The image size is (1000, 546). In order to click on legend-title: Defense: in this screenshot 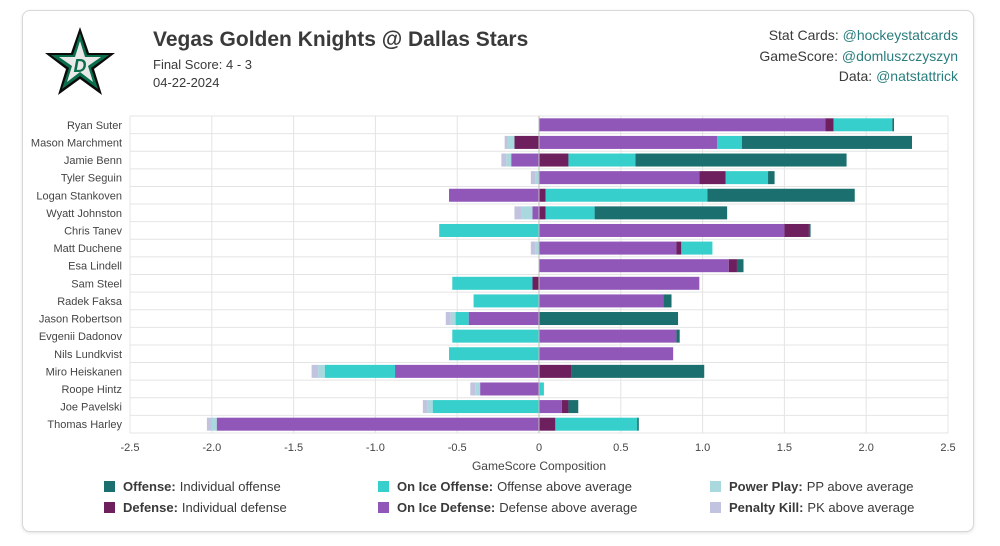, I will do `click(150, 507)`.